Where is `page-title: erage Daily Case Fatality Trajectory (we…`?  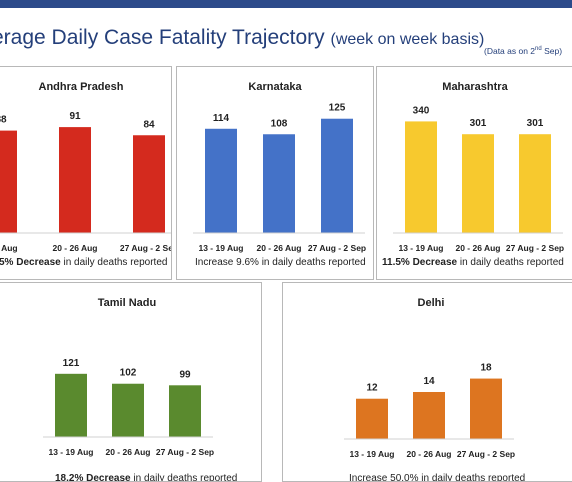
page-title: erage Daily Case Fatality Trajectory (we… is located at coordinates (242, 38).